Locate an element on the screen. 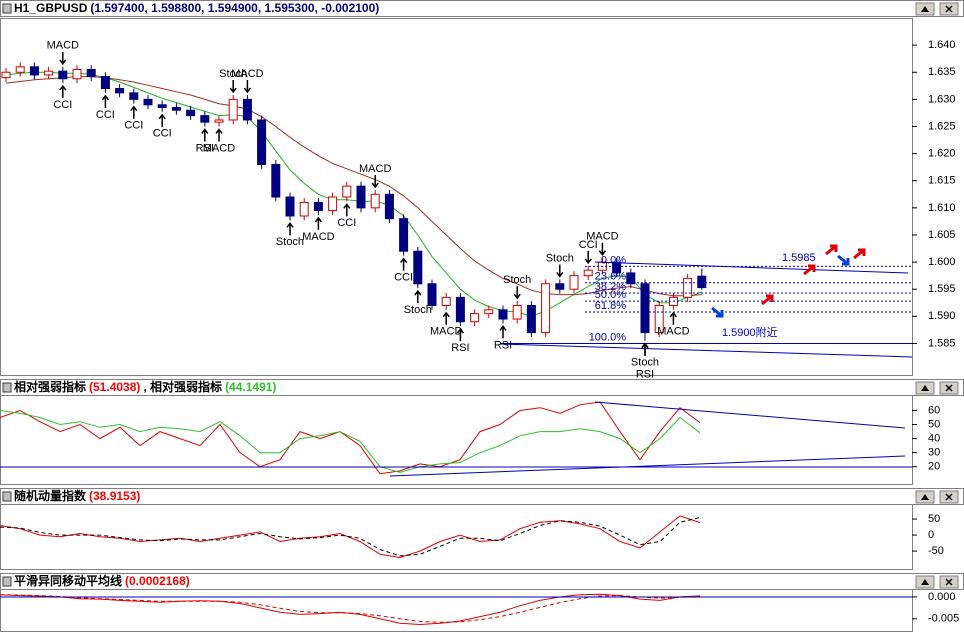 Image resolution: width=964 pixels, height=632 pixels. fib-label: 50.0% is located at coordinates (610, 295).